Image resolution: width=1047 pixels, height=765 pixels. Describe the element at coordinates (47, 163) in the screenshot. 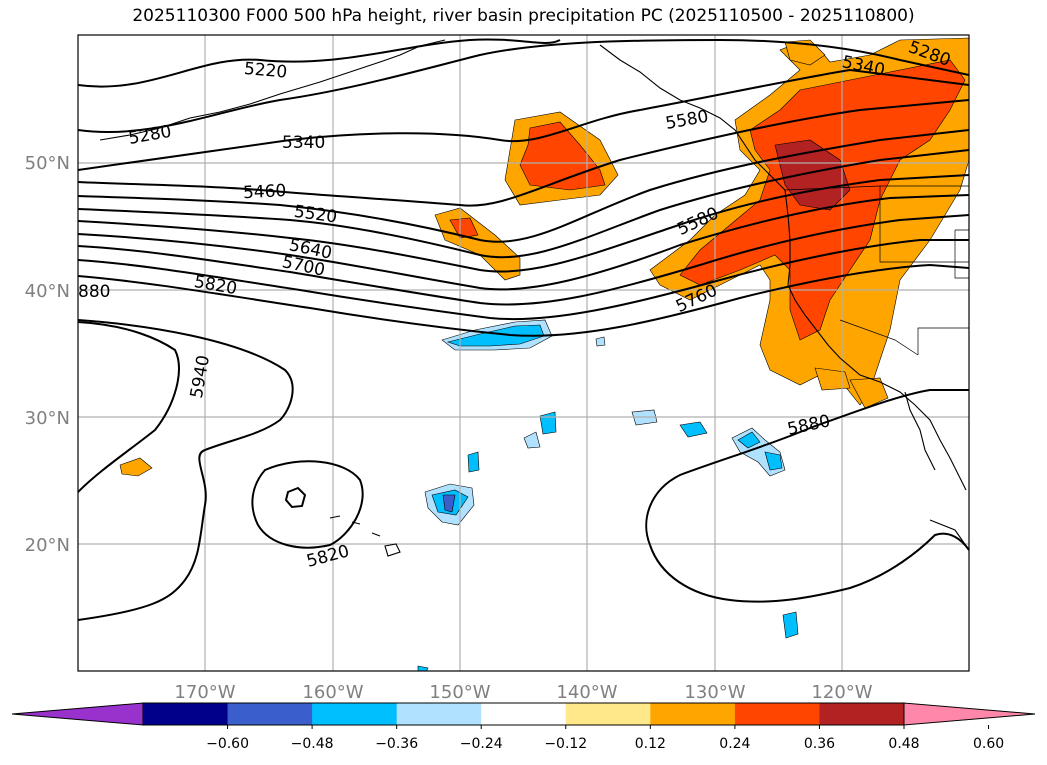

I see `lat-tick-label: 50°N` at that location.